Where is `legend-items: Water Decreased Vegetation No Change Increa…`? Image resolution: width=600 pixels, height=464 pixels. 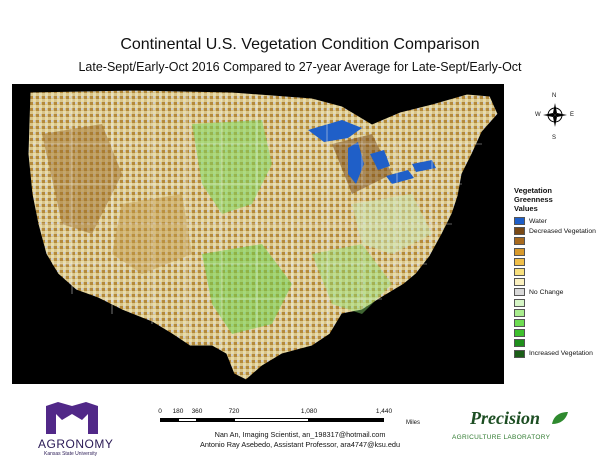
legend-items: Water Decreased Vegetation No Change Increa… is located at coordinates (557, 287).